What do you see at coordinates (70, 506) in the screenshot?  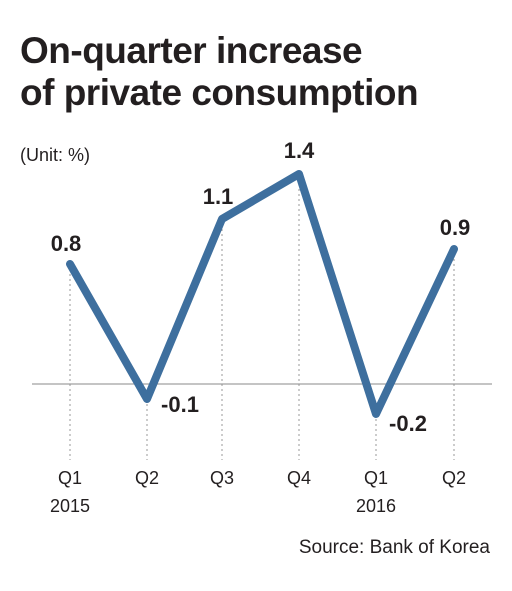 I see `x-year-label: 2015` at bounding box center [70, 506].